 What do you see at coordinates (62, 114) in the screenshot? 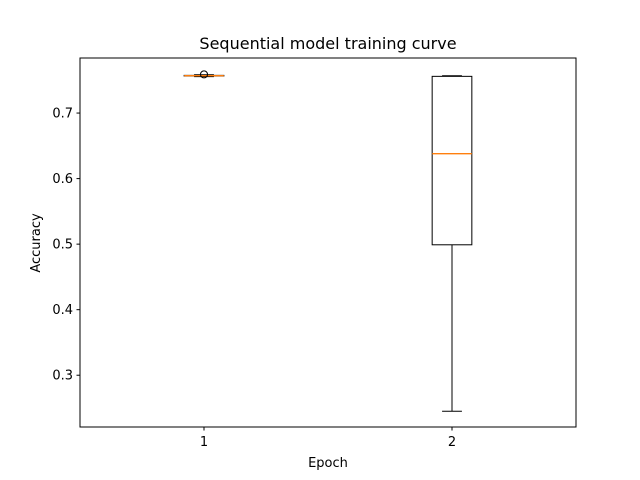
I see `y-tick-label: 0.7` at bounding box center [62, 114].